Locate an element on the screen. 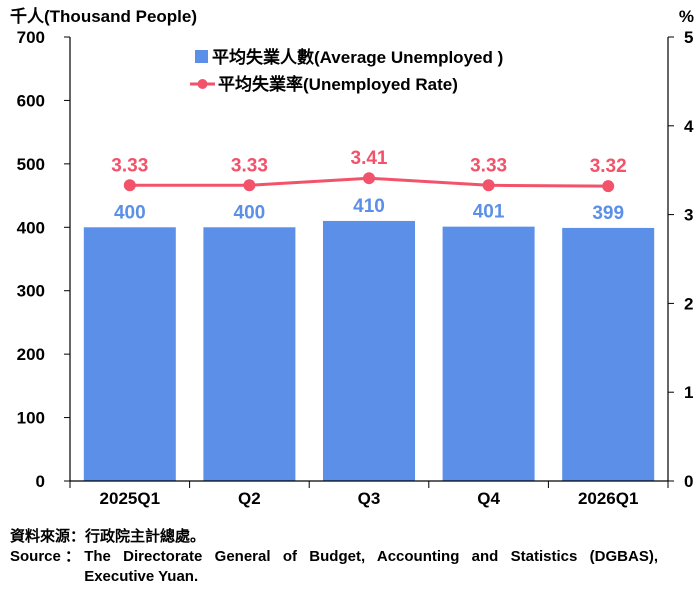 The width and height of the screenshot is (700, 600). y-left-tick-label: 100 is located at coordinates (31, 418).